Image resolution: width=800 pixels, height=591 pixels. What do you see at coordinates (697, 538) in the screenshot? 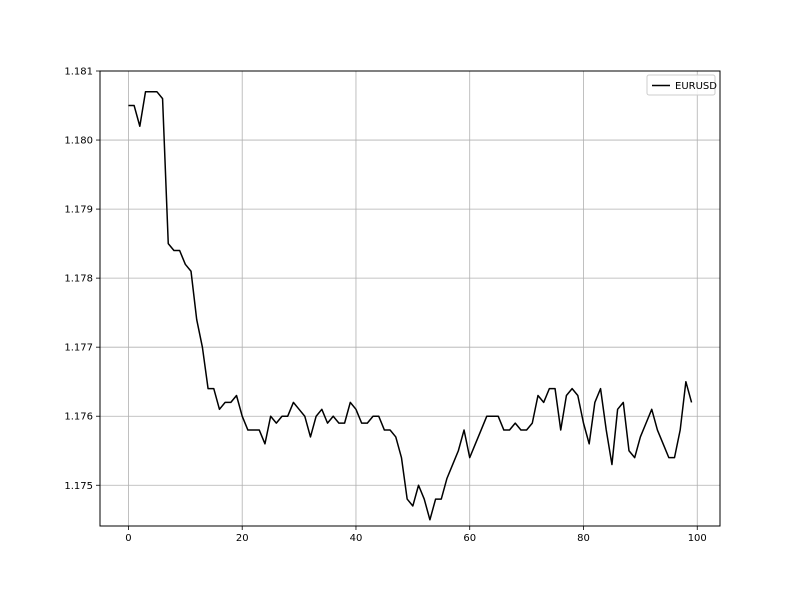
I see `x-tick-label: 100` at bounding box center [697, 538].